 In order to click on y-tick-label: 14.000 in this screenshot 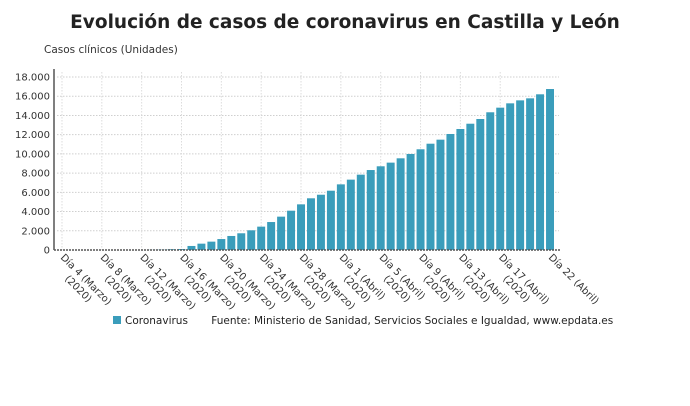, I will do `click(32, 116)`.